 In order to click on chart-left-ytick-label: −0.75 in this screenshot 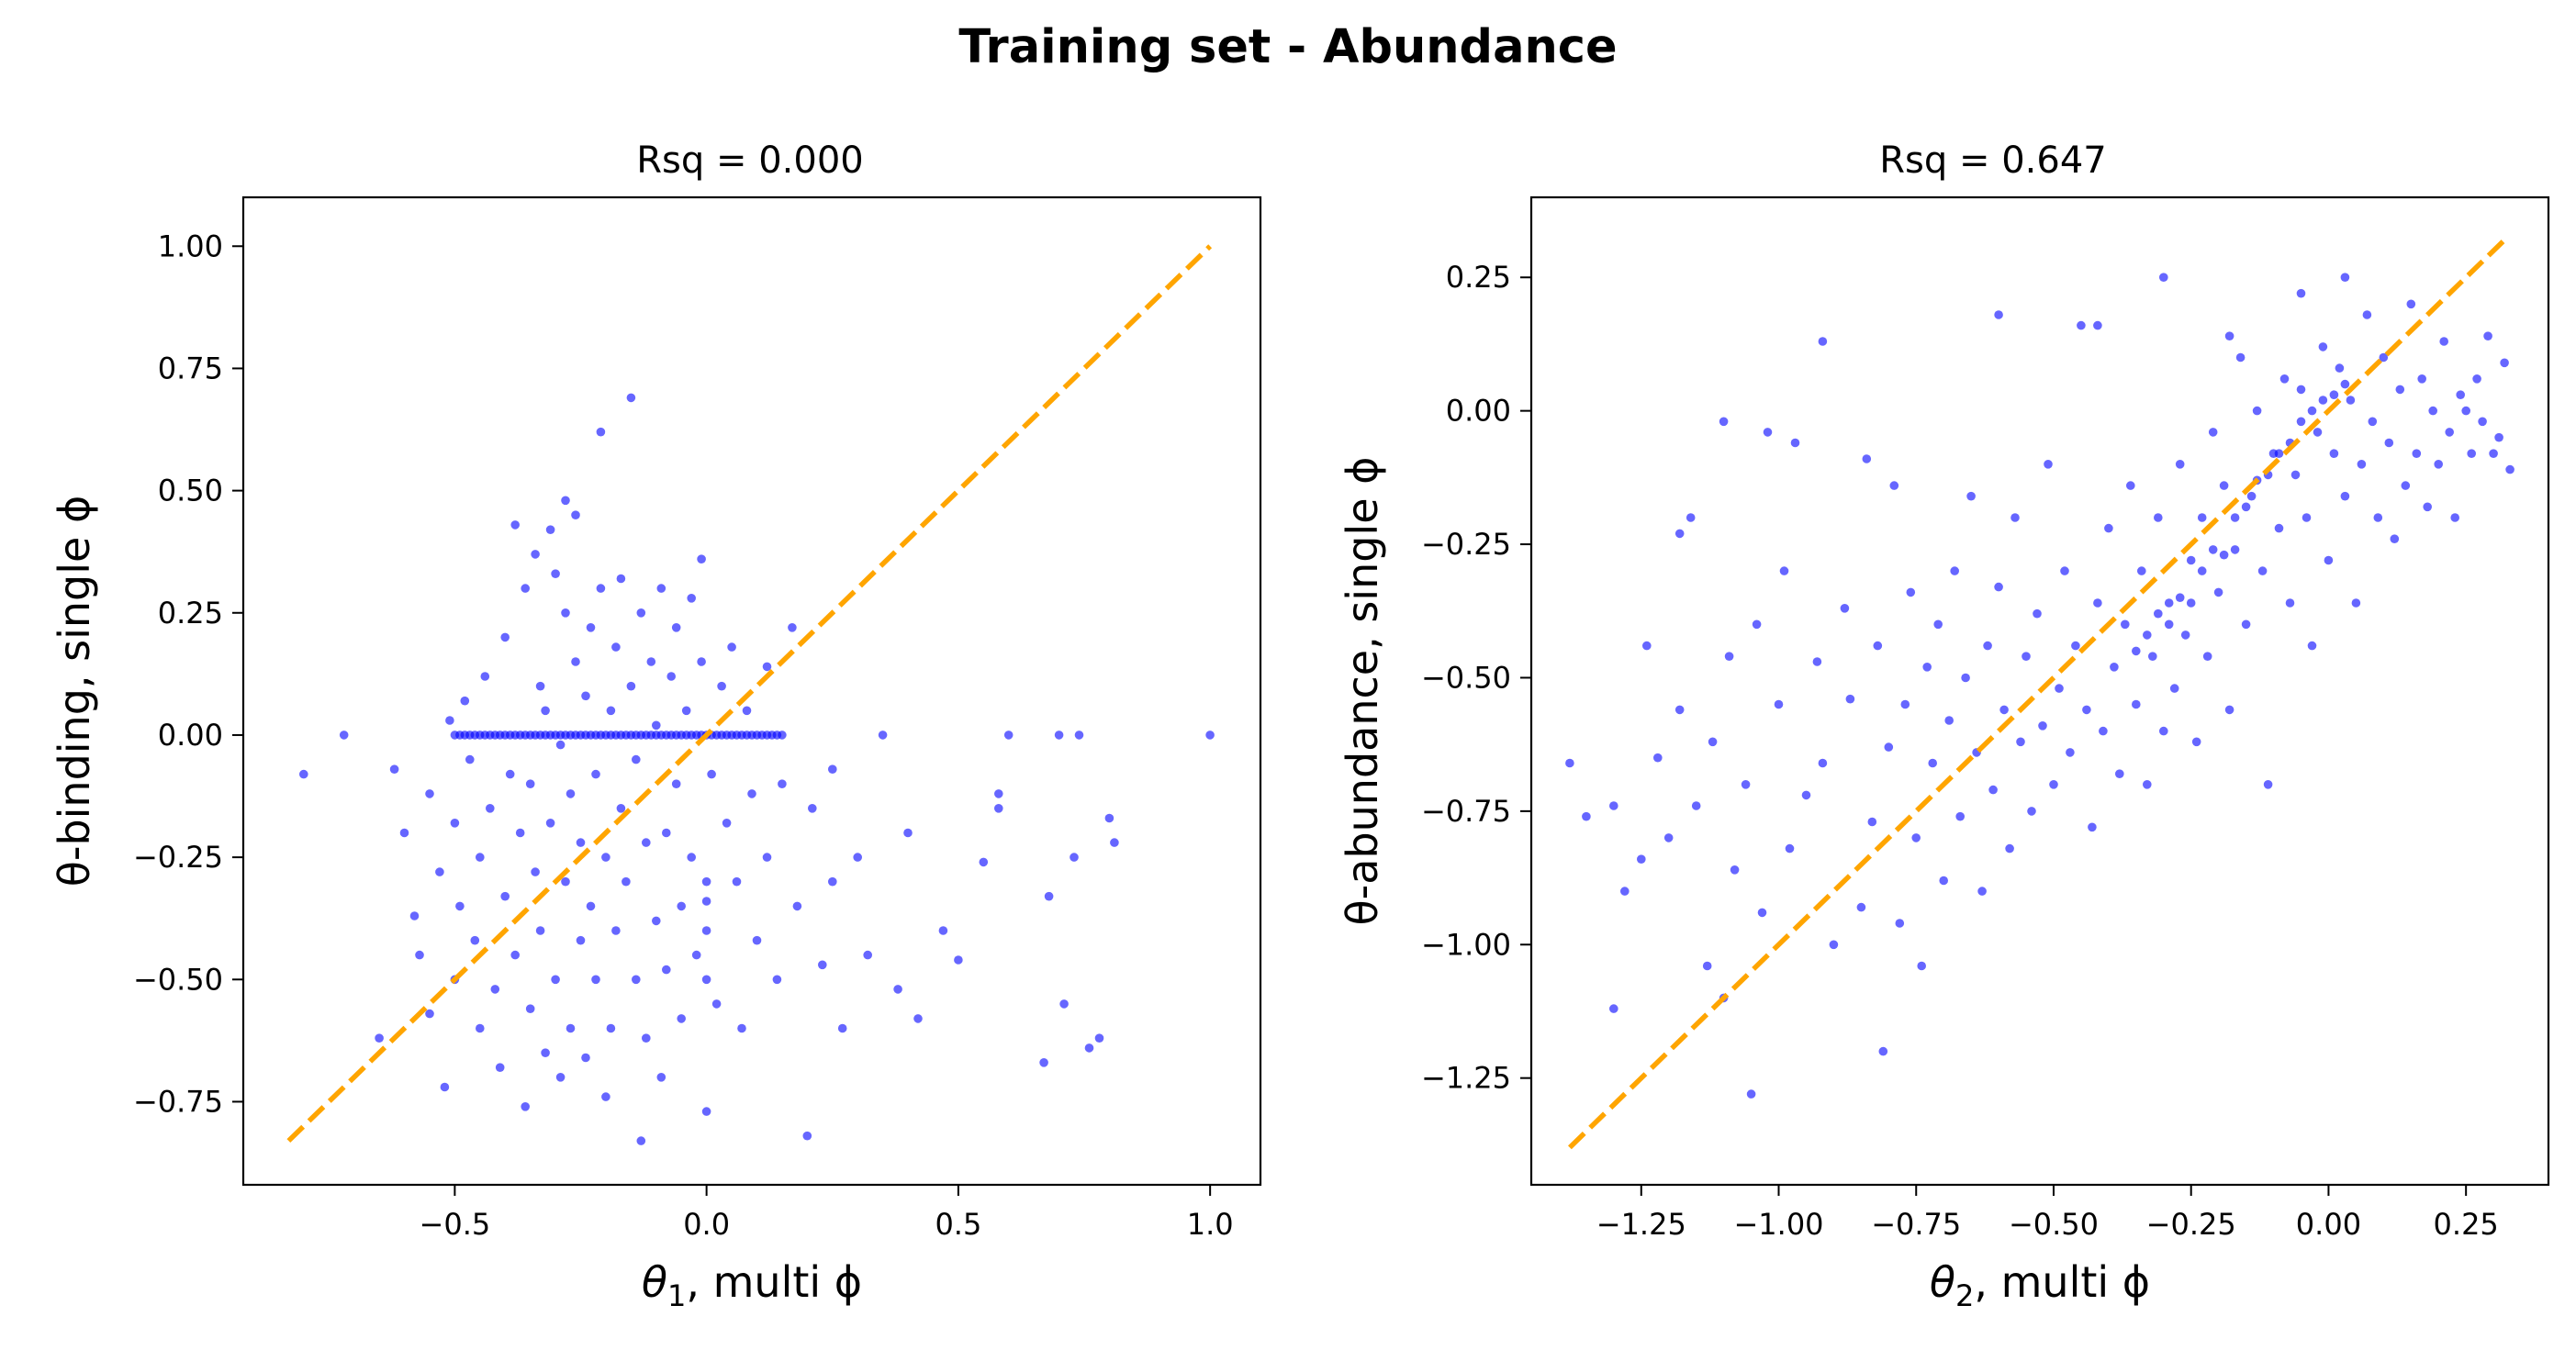, I will do `click(178, 1102)`.